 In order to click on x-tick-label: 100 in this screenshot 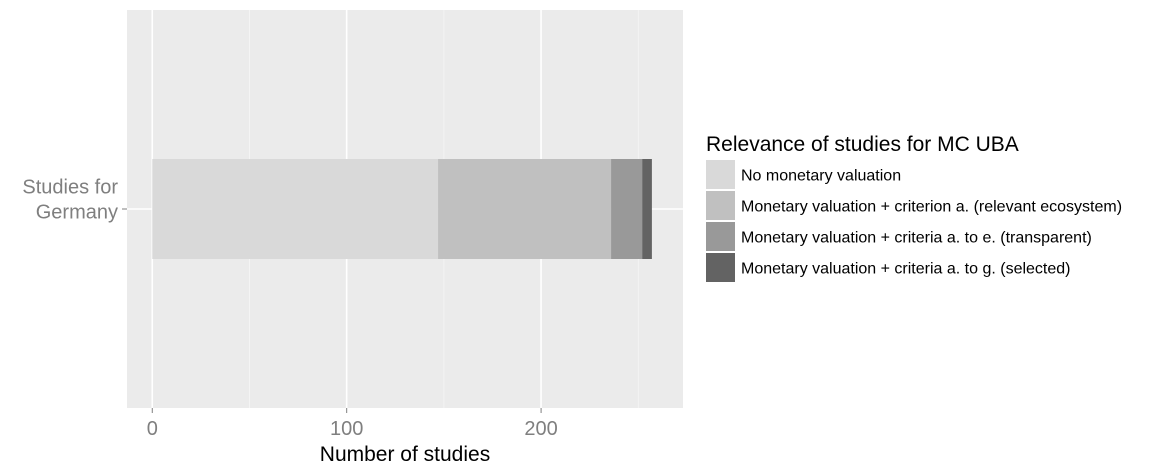, I will do `click(346, 429)`.